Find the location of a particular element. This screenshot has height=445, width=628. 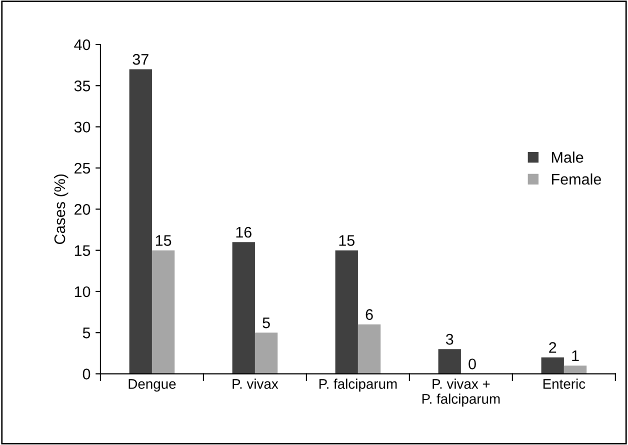

x-tick-label: Enteric is located at coordinates (564, 383).